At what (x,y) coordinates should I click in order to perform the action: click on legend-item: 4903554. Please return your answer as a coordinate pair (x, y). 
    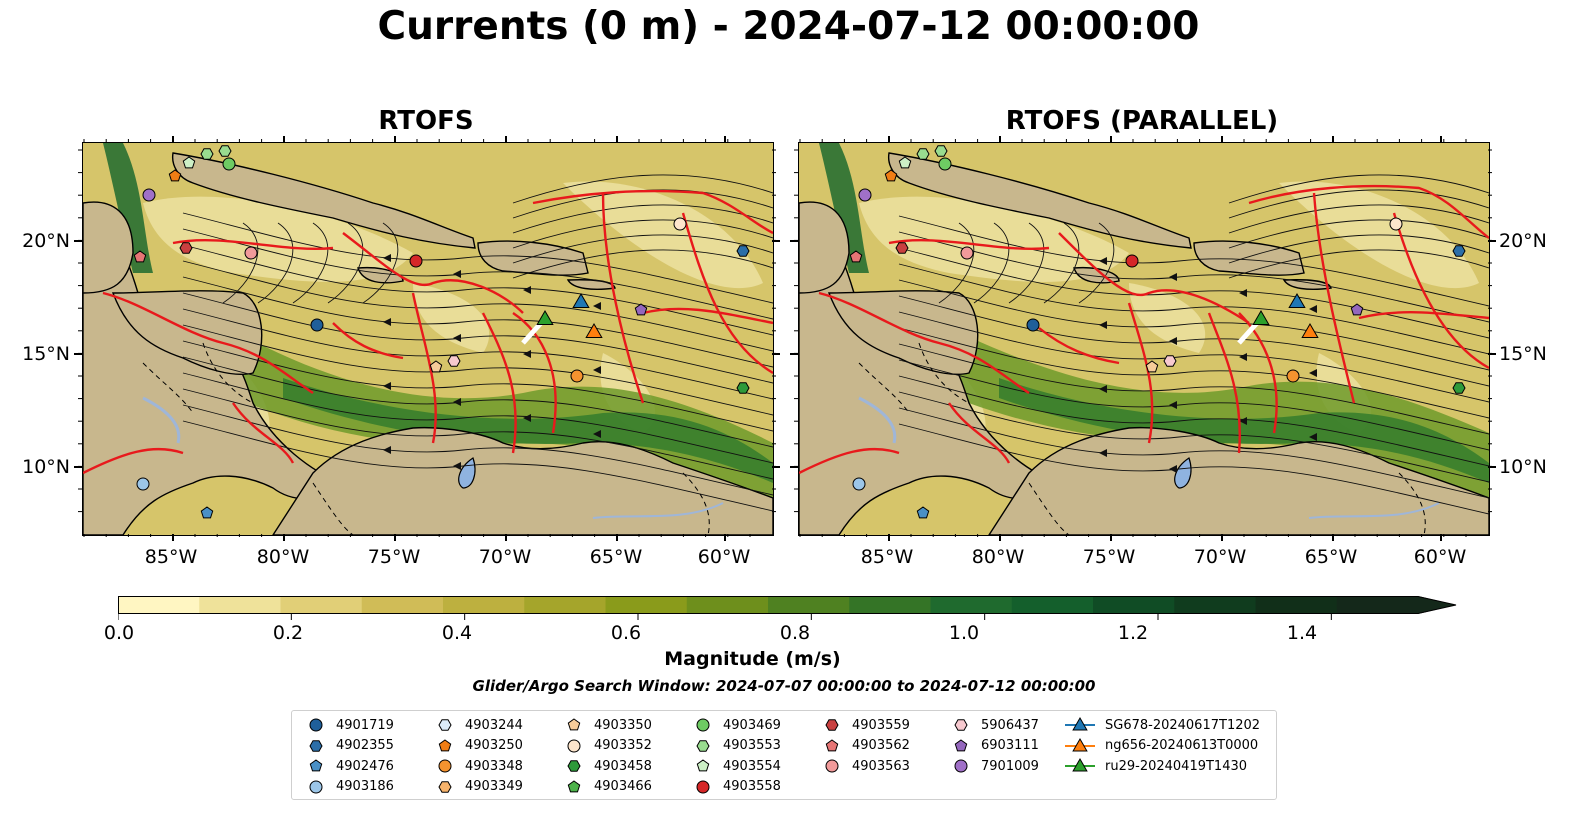
    Looking at the image, I should click on (737, 766).